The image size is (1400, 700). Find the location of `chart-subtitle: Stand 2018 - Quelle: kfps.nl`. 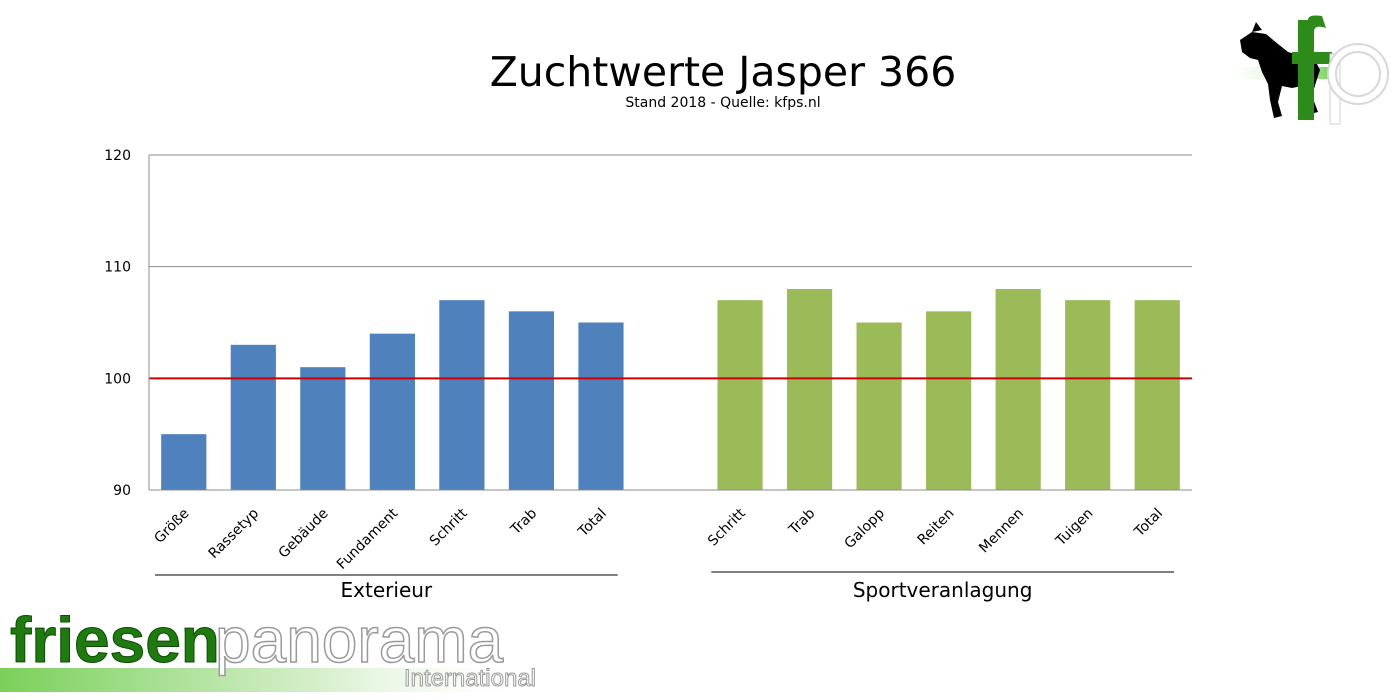

chart-subtitle: Stand 2018 - Quelle: kfps.nl is located at coordinates (723, 103).